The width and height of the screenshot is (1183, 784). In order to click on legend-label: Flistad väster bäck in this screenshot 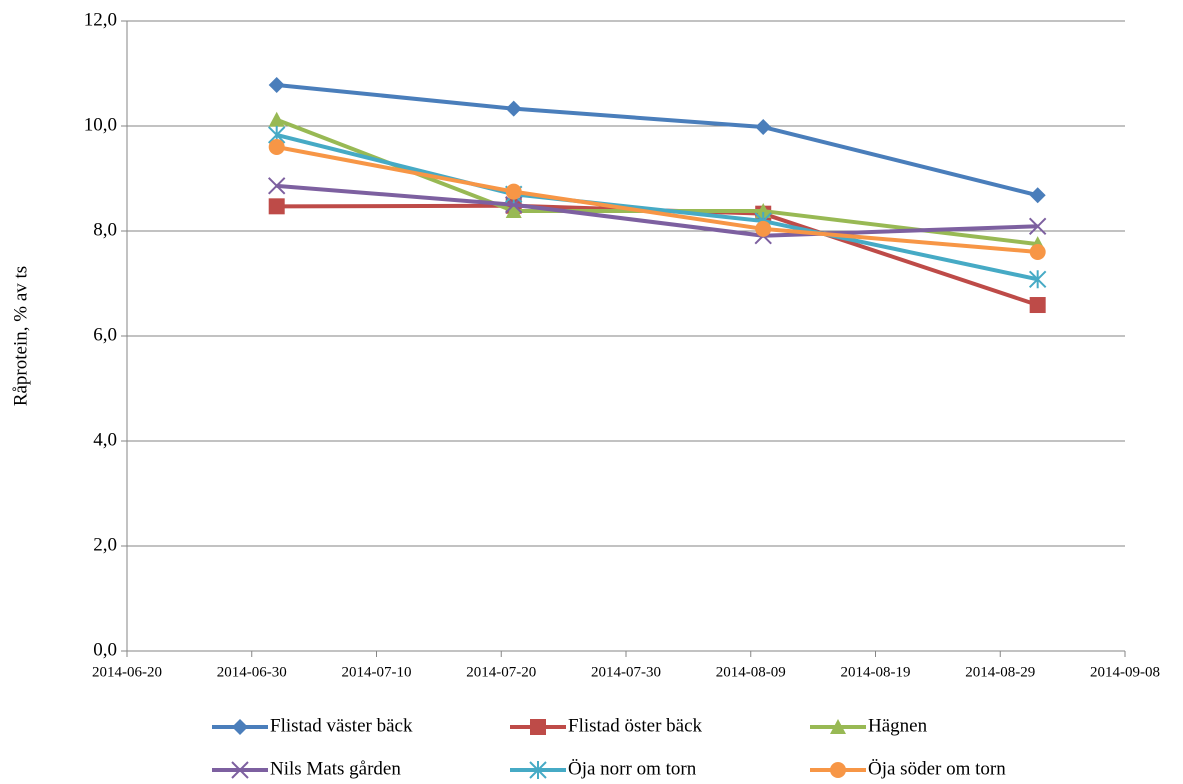, I will do `click(341, 725)`.